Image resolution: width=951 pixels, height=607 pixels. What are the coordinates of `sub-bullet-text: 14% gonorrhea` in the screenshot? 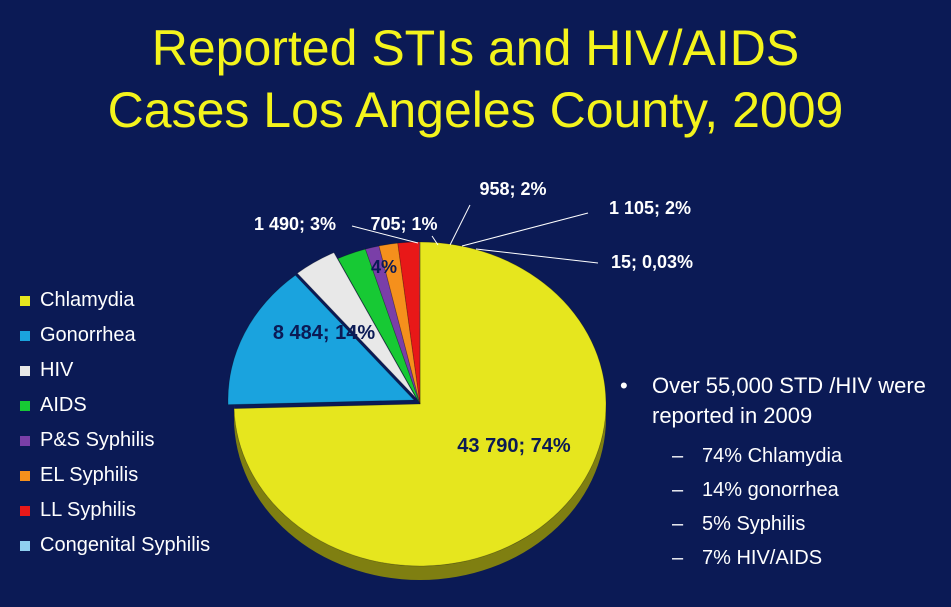 It's located at (770, 489).